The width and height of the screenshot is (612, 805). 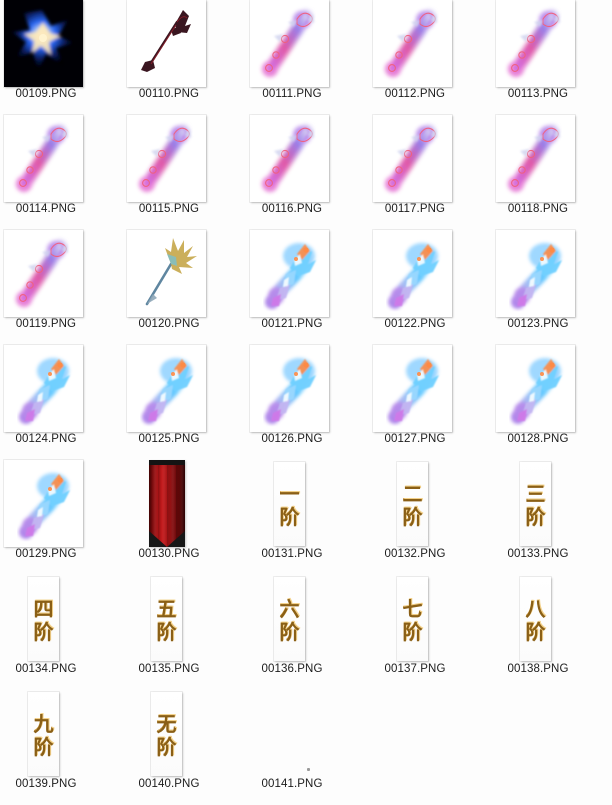 What do you see at coordinates (552, 619) in the screenshot?
I see `thumbnail-container: 八阶` at bounding box center [552, 619].